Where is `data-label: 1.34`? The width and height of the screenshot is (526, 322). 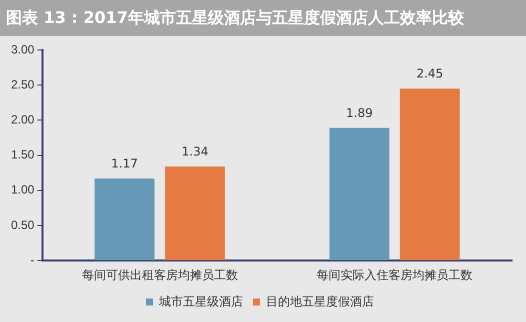
data-label: 1.34 is located at coordinates (195, 151).